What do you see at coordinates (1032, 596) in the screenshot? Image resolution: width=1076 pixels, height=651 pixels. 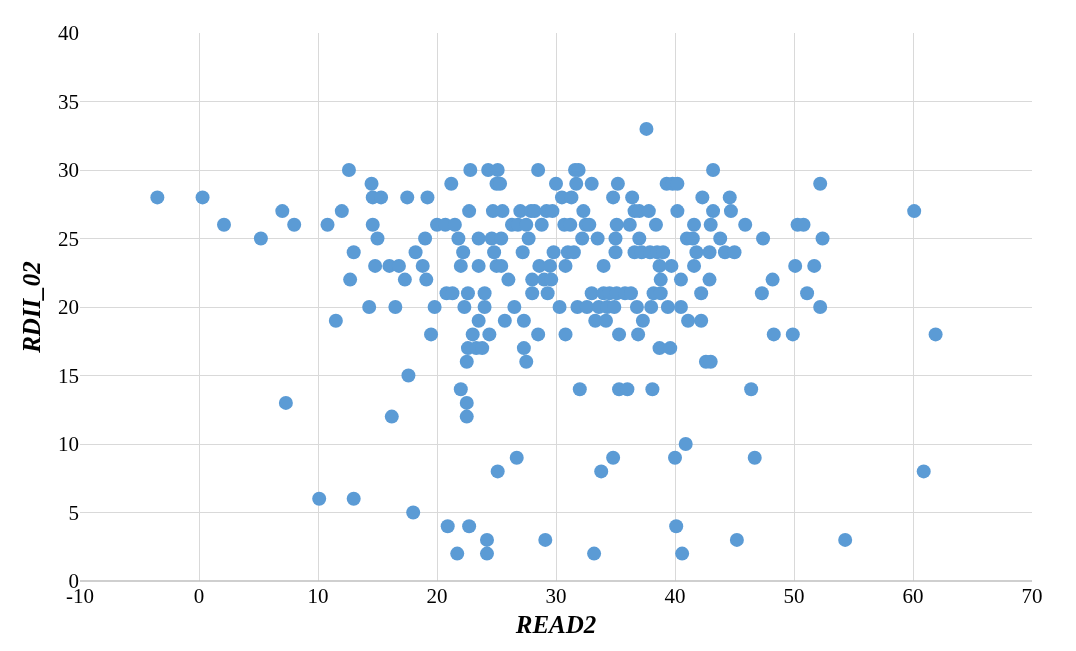 I see `x-tick-label: 70` at bounding box center [1032, 596].